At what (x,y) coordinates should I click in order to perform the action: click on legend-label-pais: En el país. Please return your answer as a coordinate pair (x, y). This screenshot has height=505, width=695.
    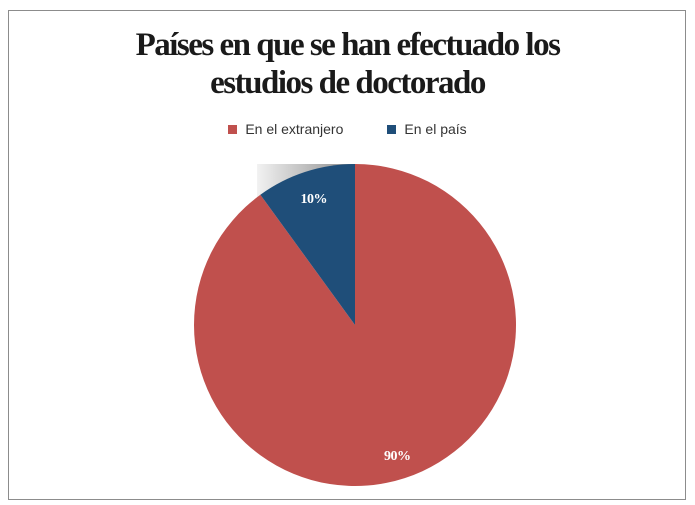
    Looking at the image, I should click on (435, 129).